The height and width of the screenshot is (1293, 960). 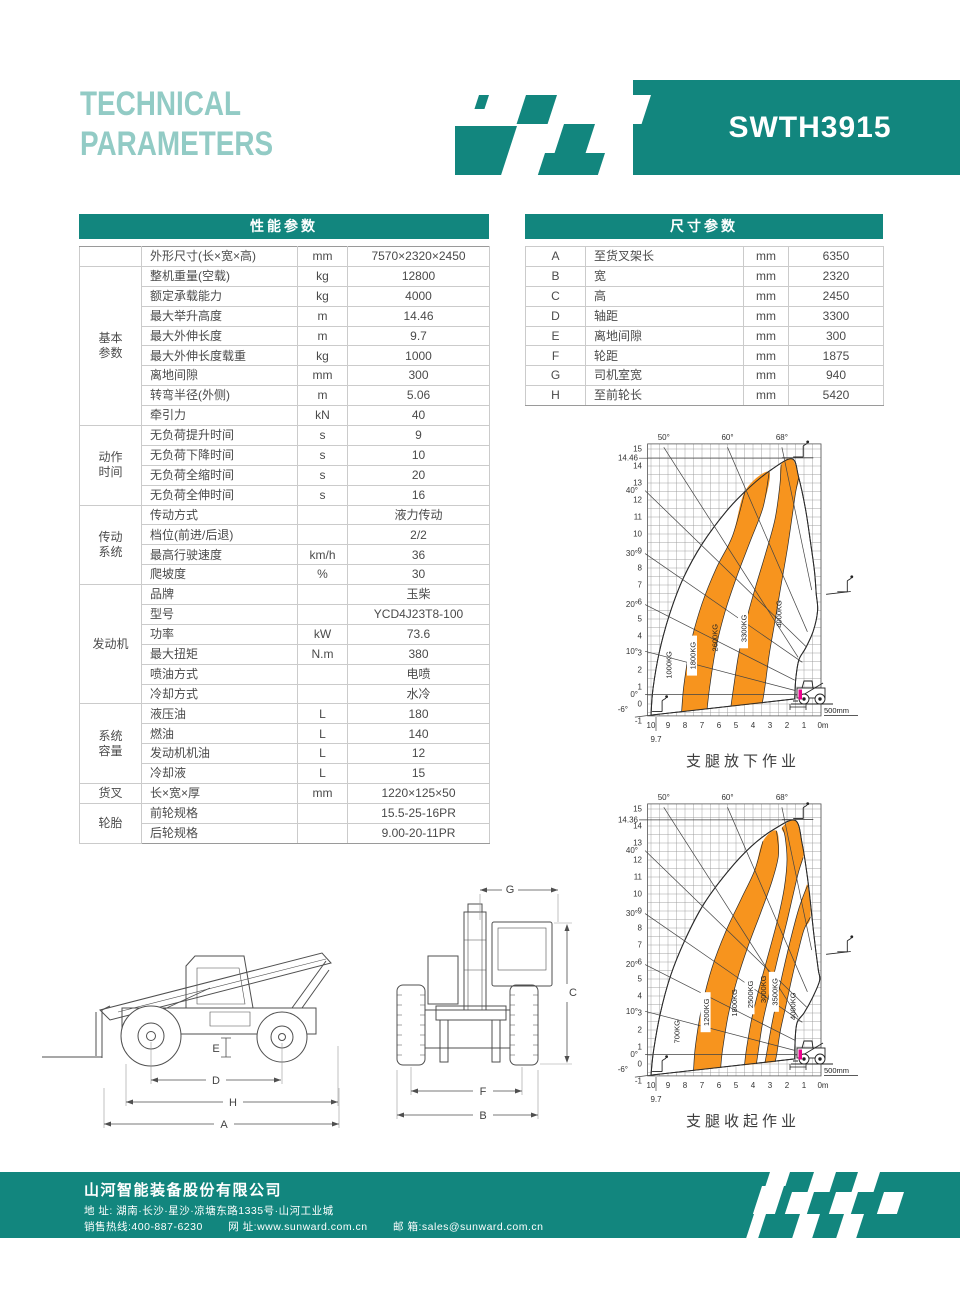 What do you see at coordinates (669, 665) in the screenshot?
I see `svg-text: 1000KG` at bounding box center [669, 665].